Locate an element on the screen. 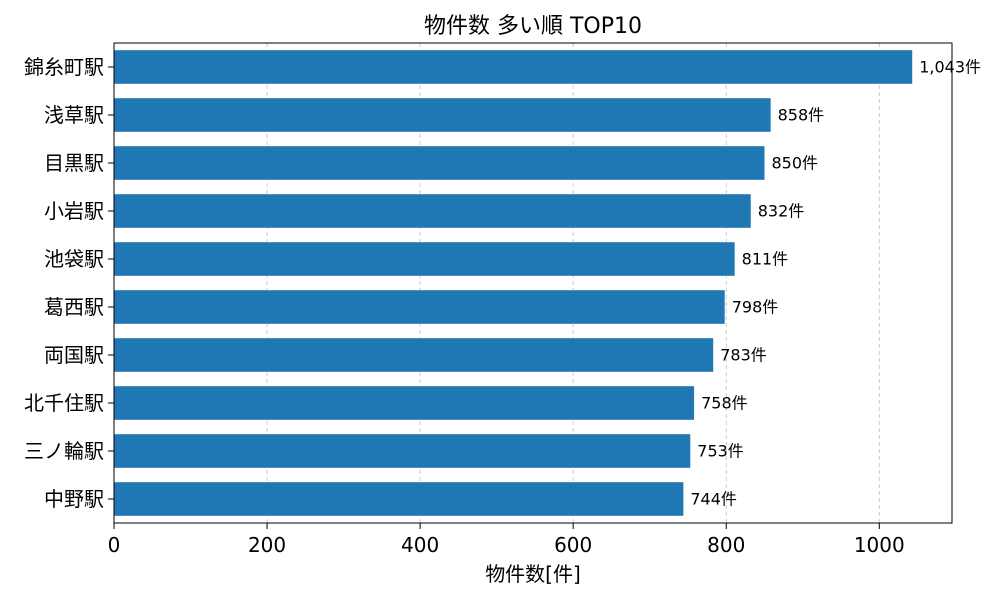  category-label: 北千住駅 is located at coordinates (64, 403).